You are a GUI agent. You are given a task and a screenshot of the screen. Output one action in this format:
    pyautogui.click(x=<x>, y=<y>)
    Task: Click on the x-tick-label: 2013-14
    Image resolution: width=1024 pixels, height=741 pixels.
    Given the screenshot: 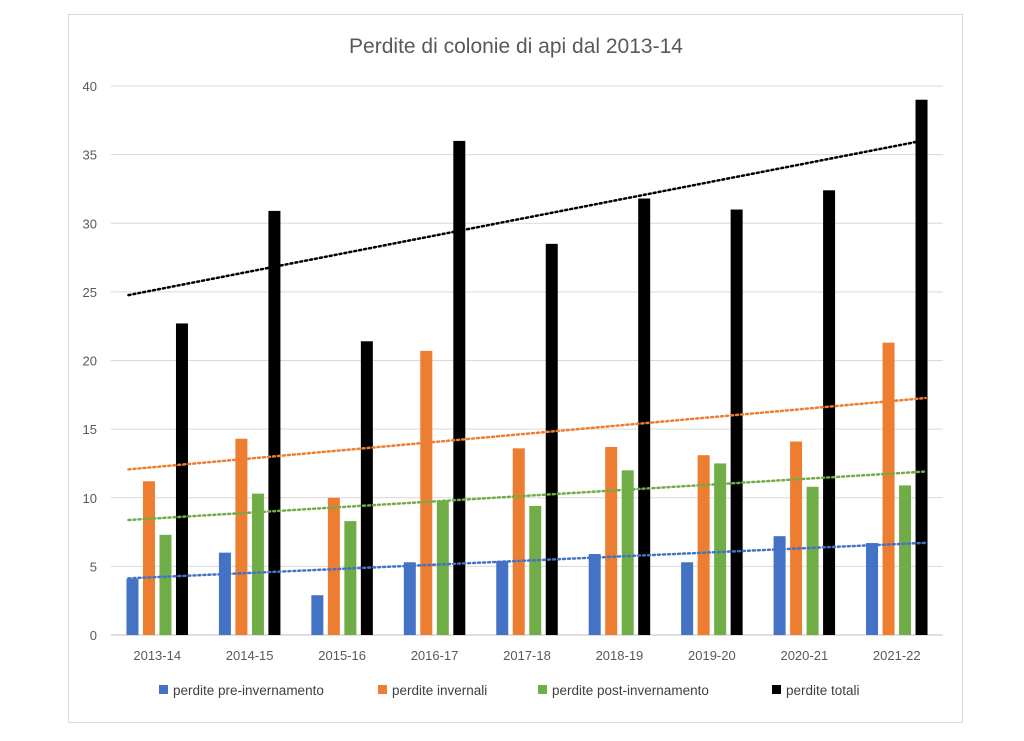 What is the action you would take?
    pyautogui.click(x=157, y=655)
    